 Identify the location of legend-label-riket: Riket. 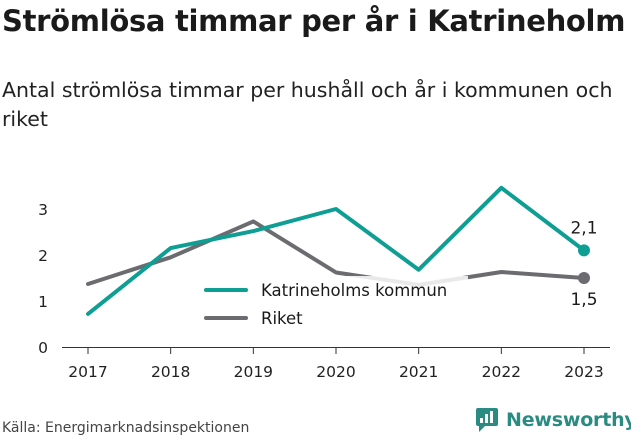
(282, 318).